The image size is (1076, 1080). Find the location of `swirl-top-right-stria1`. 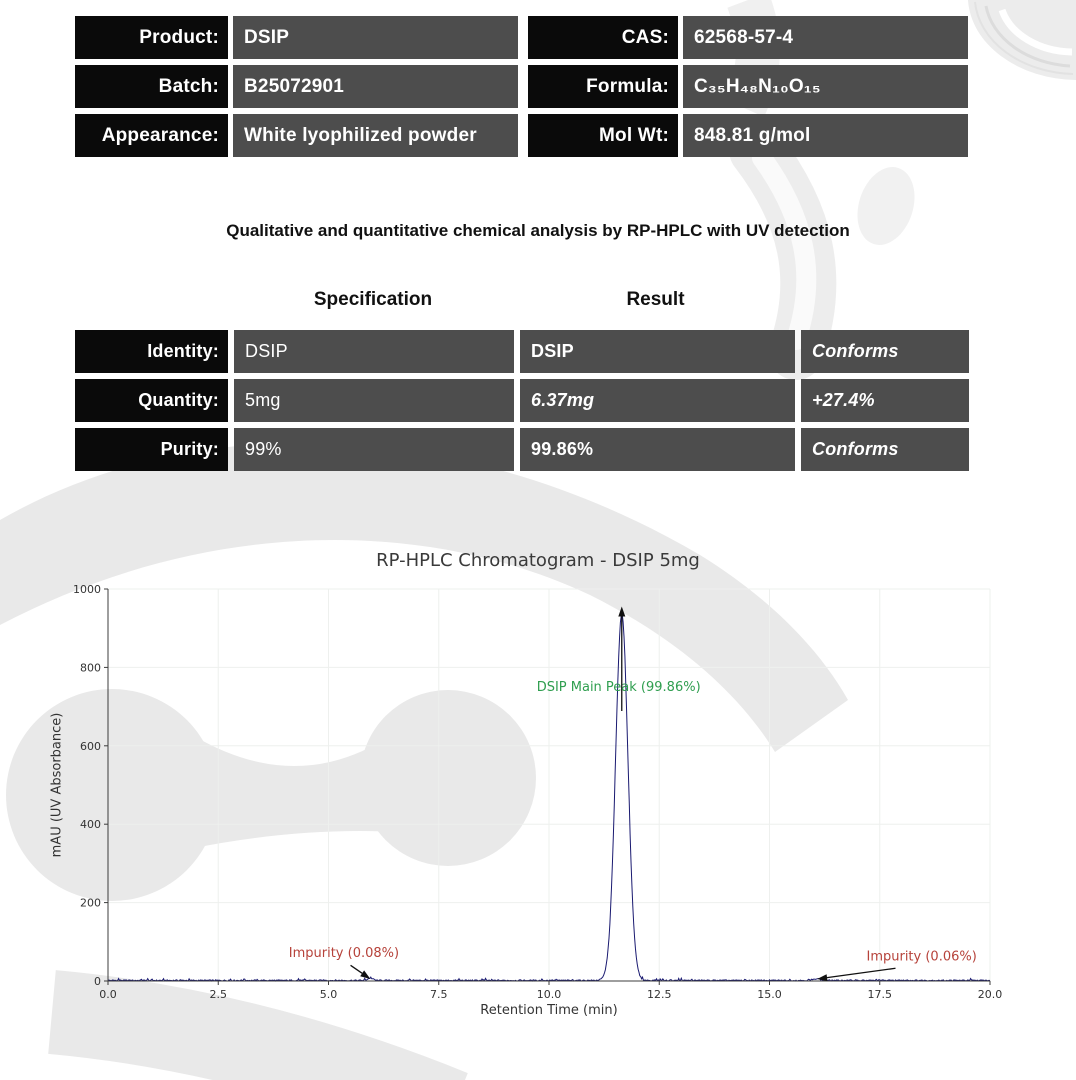

swirl-top-right-stria1 is located at coordinates (1027, 36).